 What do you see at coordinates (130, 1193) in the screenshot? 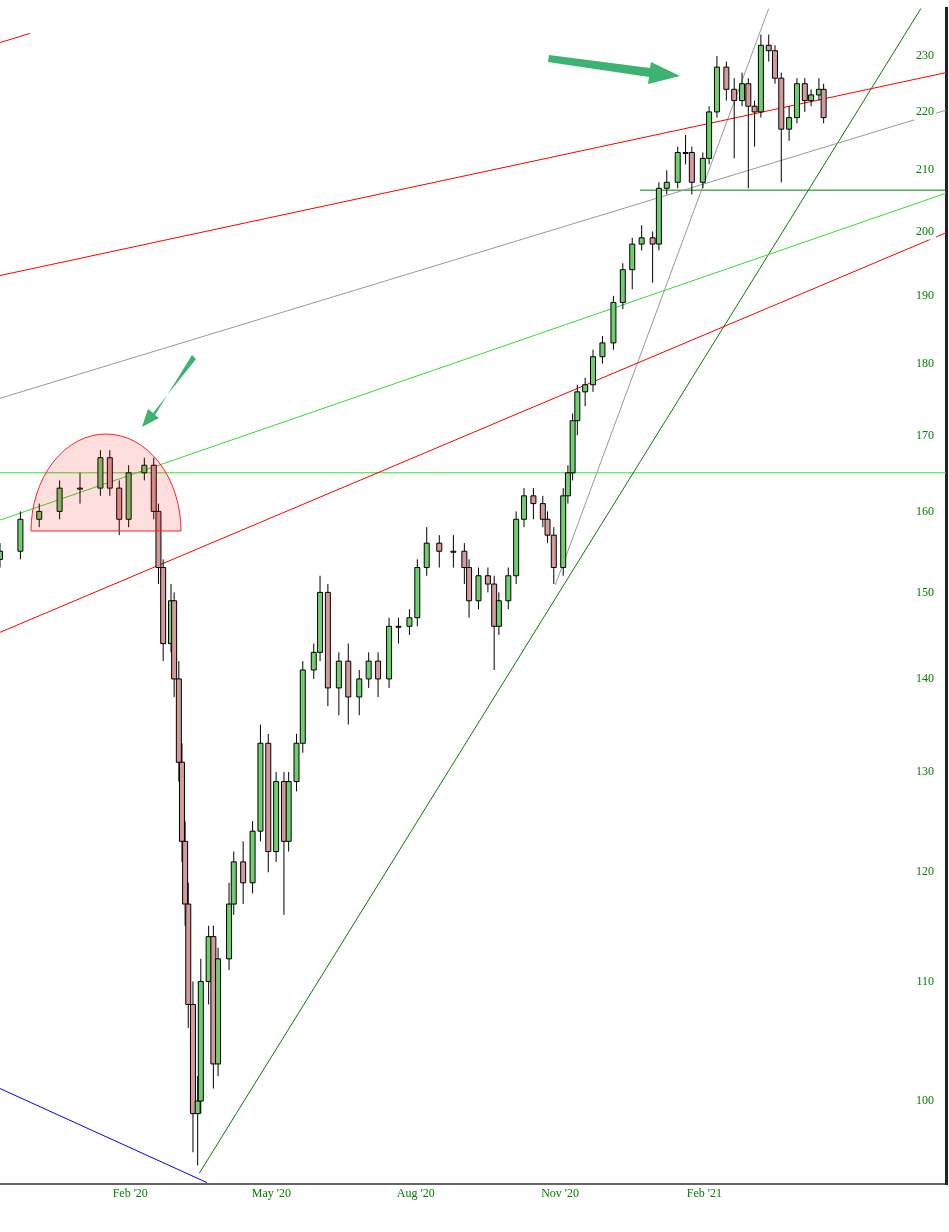
I see `x-tick-label: Feb '20` at bounding box center [130, 1193].